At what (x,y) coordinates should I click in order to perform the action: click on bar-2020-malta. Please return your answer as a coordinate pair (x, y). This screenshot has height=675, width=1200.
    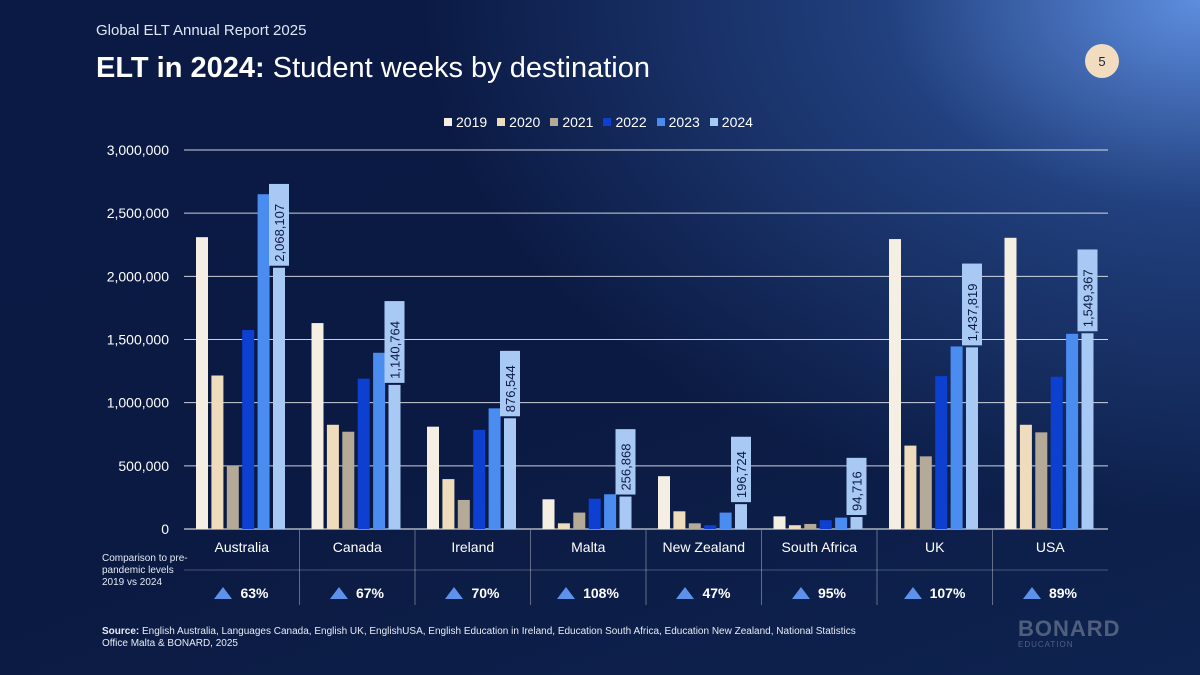
    Looking at the image, I should click on (563, 526).